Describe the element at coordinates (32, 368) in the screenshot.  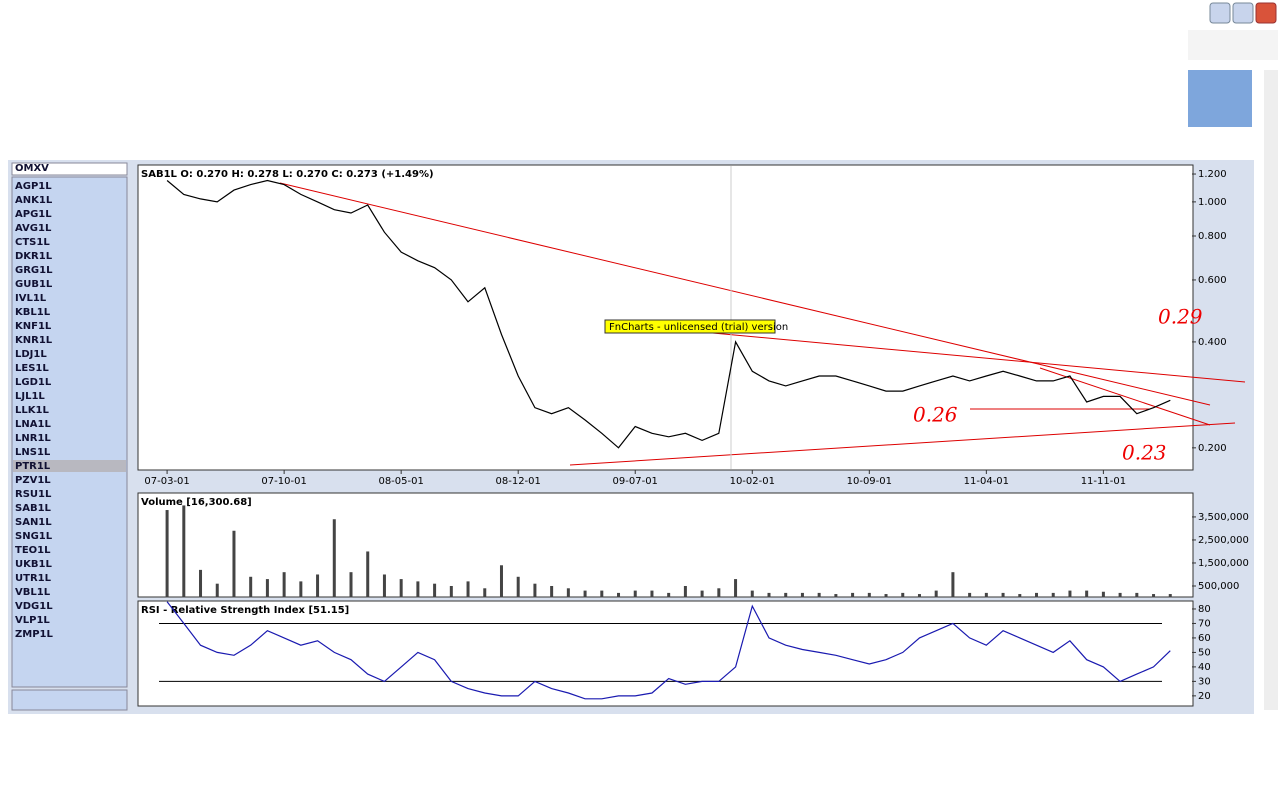
I see `symbol-item: LES1L` at that location.